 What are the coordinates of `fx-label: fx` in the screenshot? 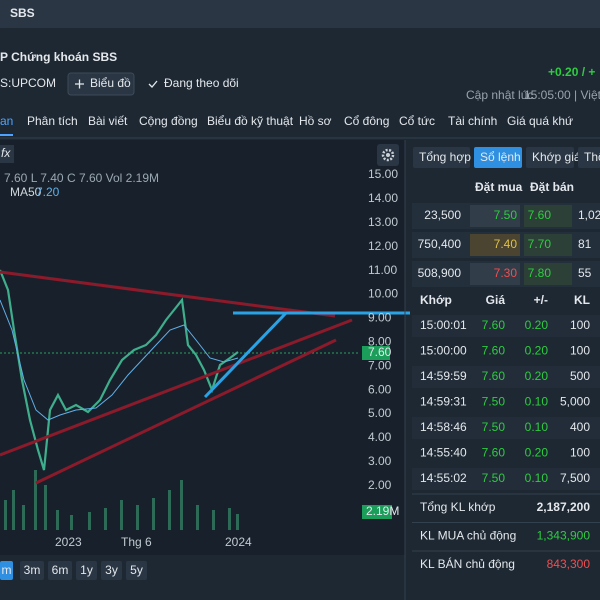 It's located at (6, 153).